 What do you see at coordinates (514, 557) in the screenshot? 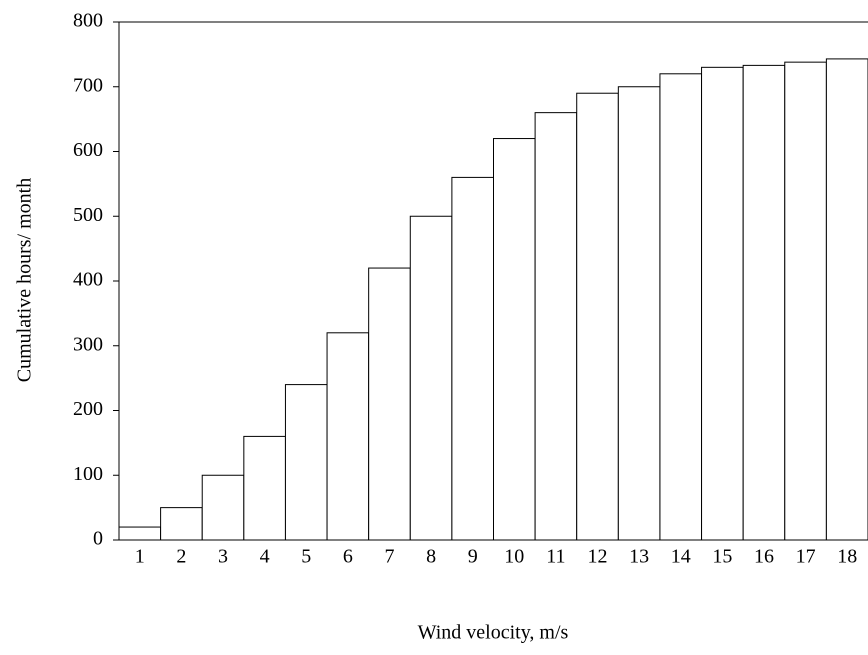
I see `x-tick-label: 10` at bounding box center [514, 557].